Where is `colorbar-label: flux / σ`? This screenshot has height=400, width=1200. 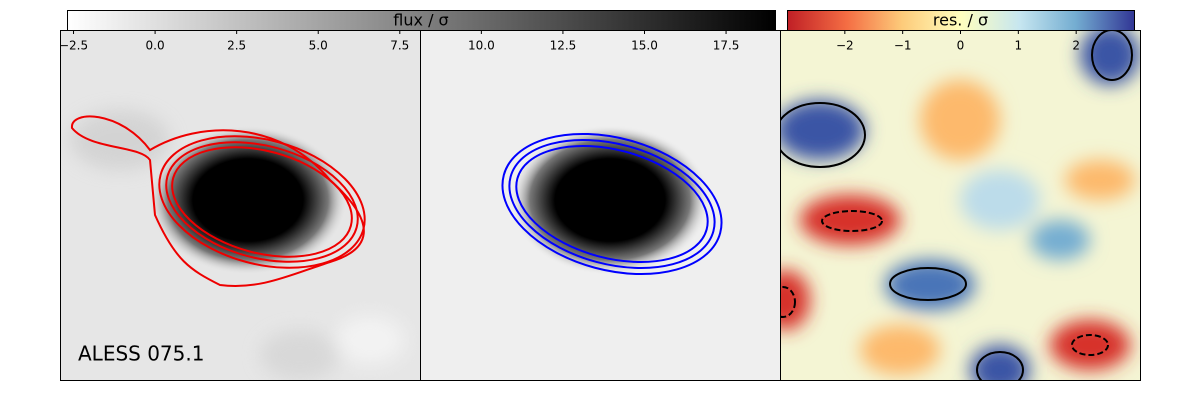 colorbar-label: flux / σ is located at coordinates (420, 20).